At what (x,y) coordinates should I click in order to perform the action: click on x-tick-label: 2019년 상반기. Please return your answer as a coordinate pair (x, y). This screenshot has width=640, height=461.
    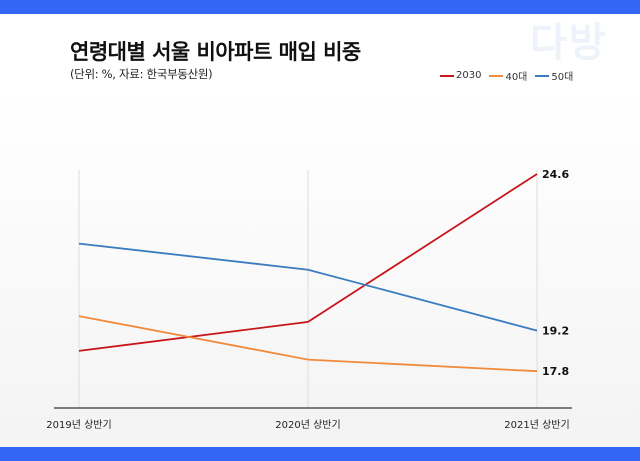
    Looking at the image, I should click on (78, 425).